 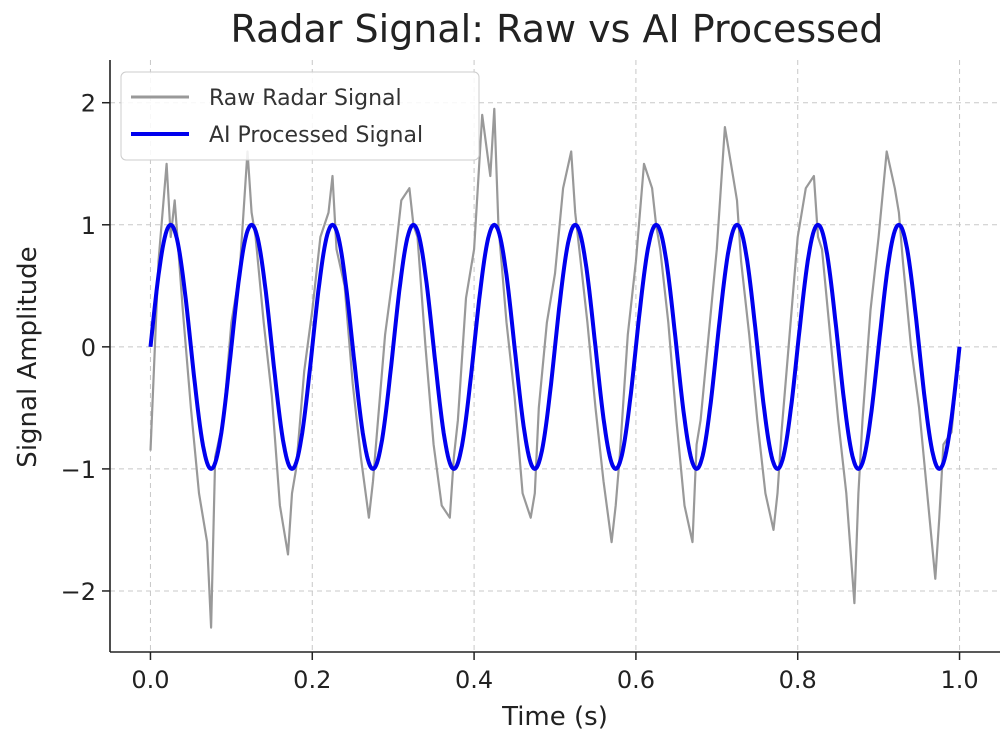 I want to click on legend-label-raw: Raw Radar Signal, so click(x=305, y=98).